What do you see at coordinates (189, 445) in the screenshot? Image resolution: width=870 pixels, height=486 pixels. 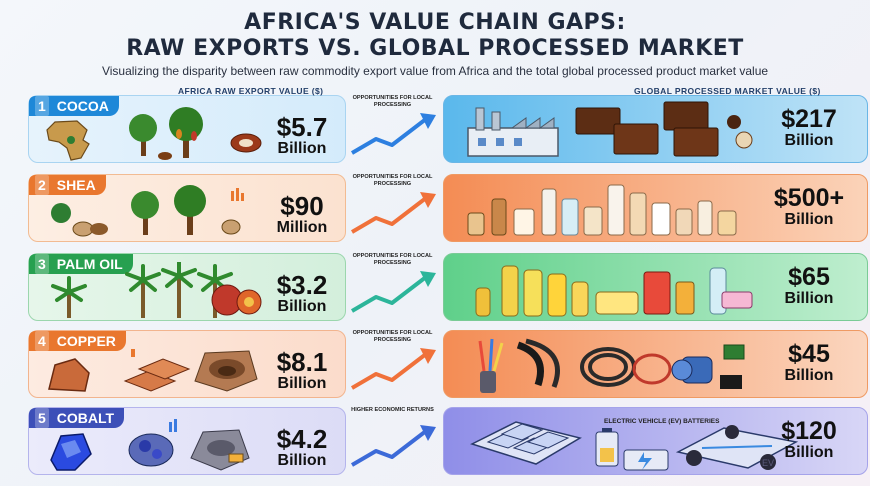 I see `cobalt-ore-mine-icon` at bounding box center [189, 445].